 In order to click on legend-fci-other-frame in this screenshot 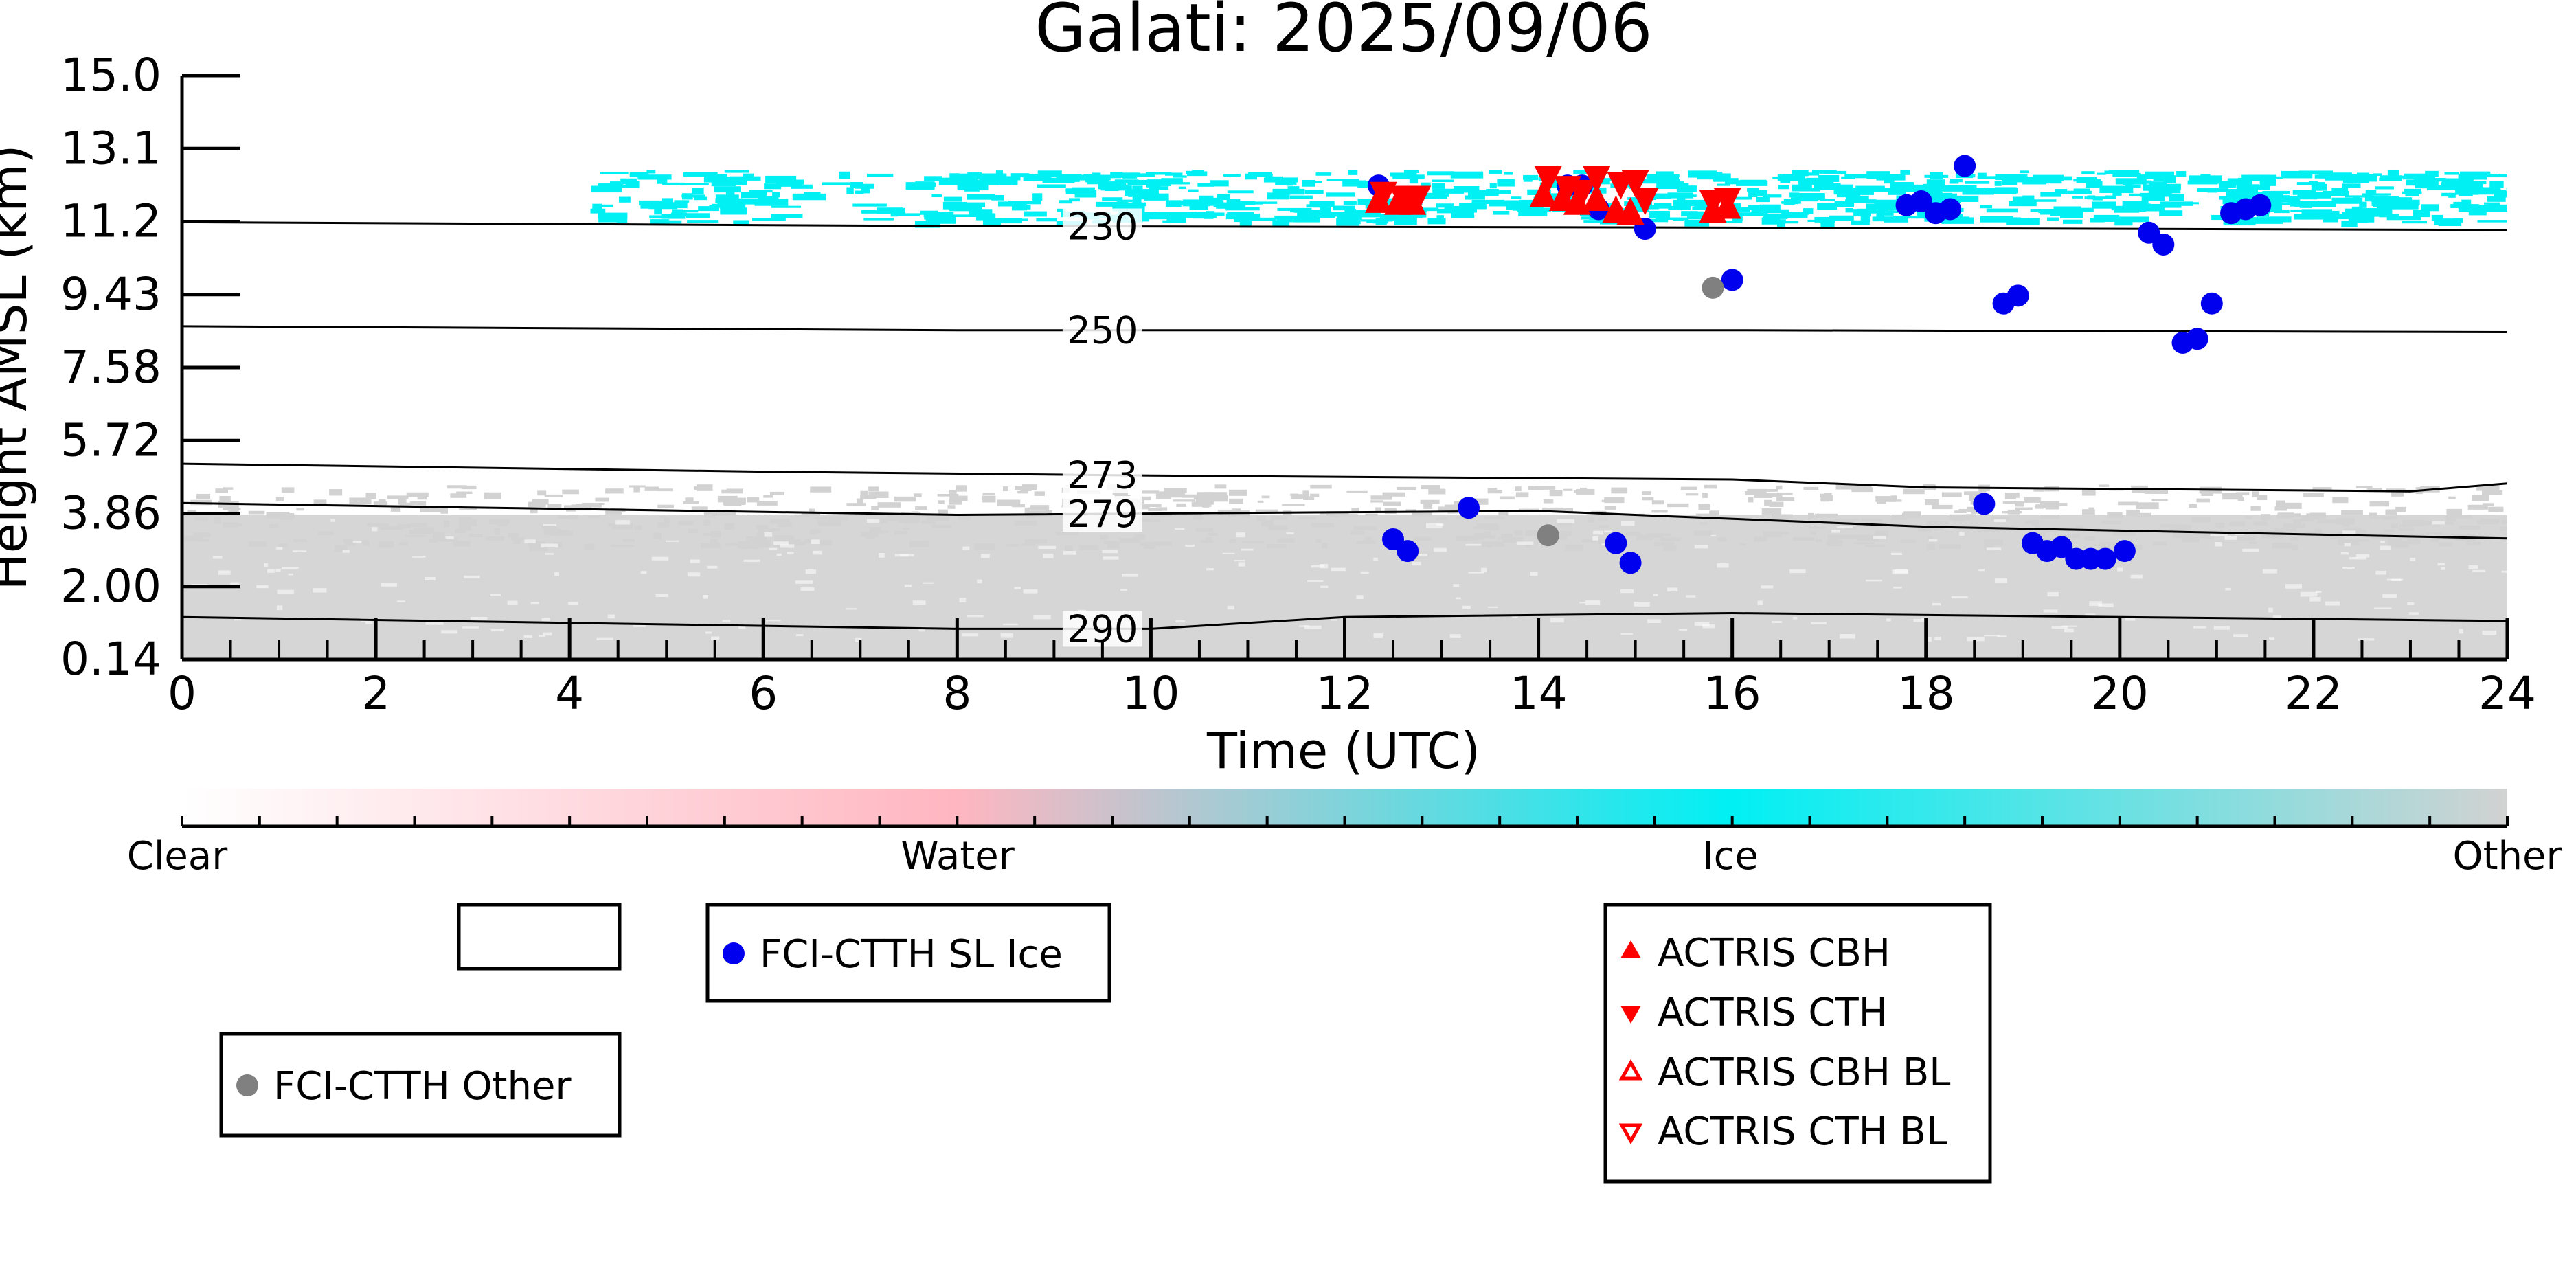, I will do `click(420, 1085)`.